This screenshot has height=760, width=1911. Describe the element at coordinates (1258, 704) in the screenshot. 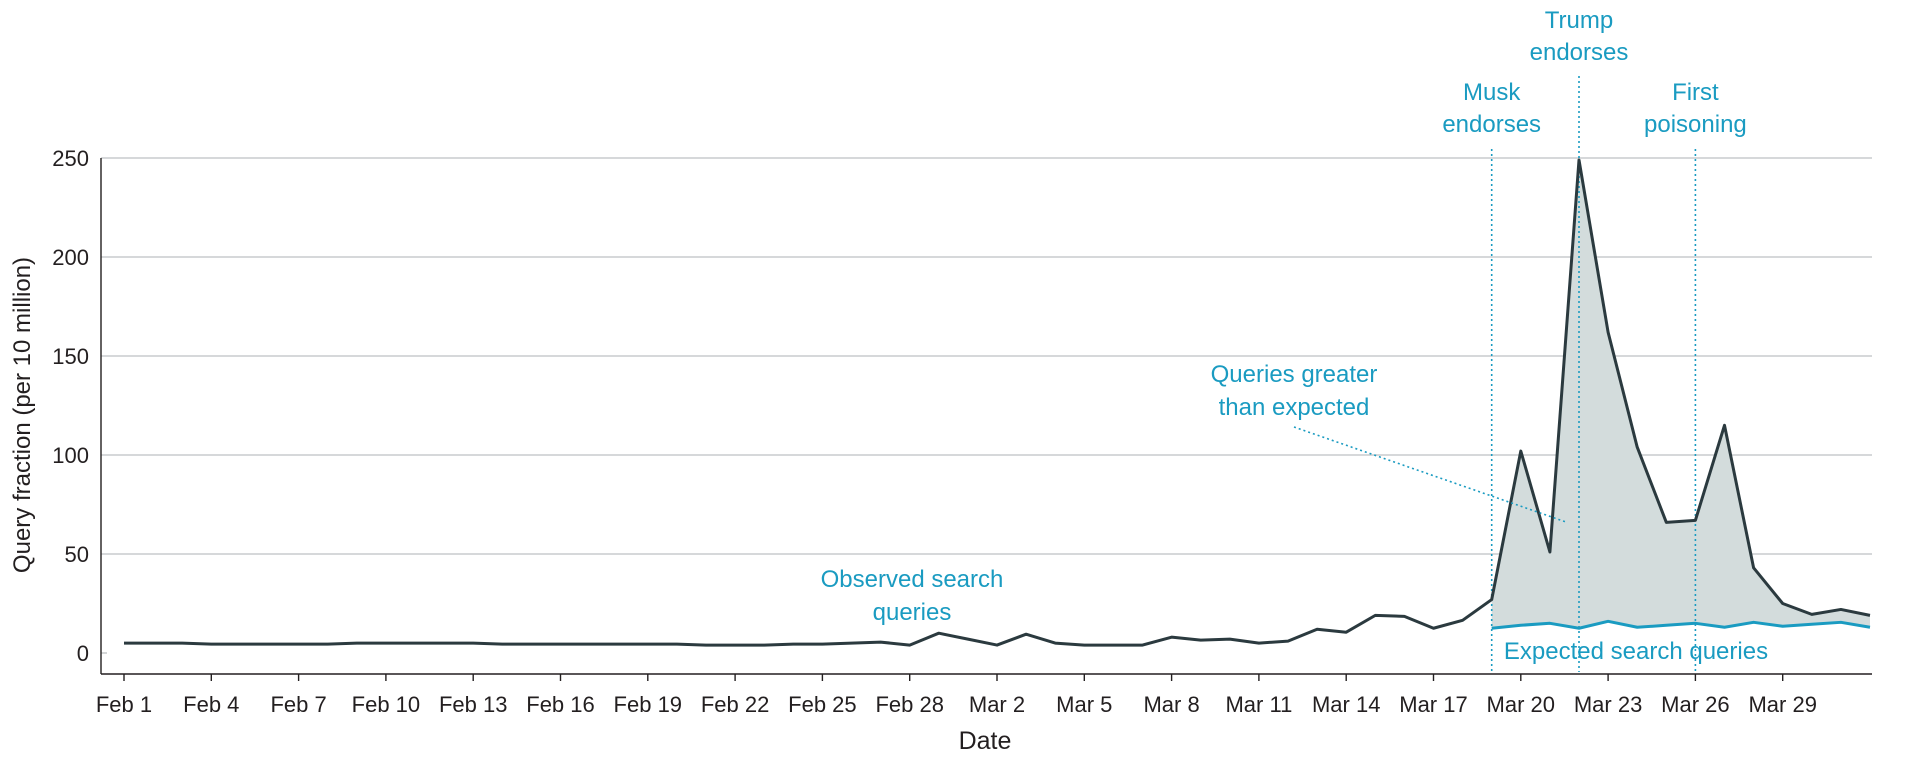

I see `x-tick-label: Mar 11` at that location.